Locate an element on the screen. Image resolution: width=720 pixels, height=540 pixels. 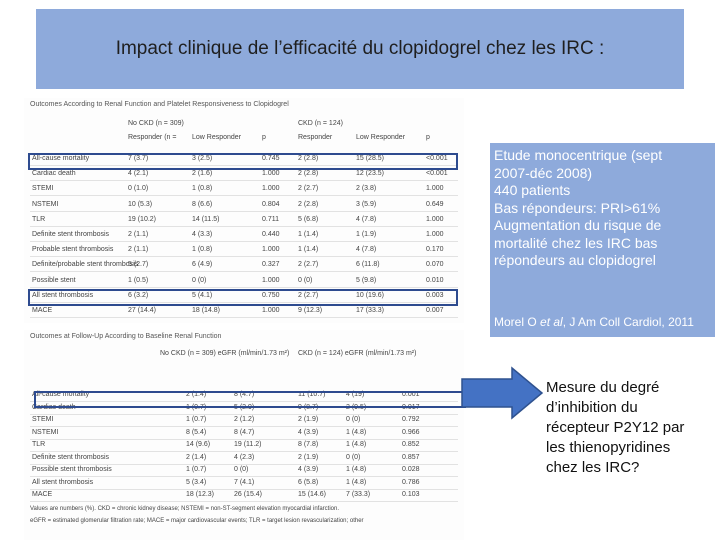
table-cell: 7 (3.7) is located at coordinates (138, 158).